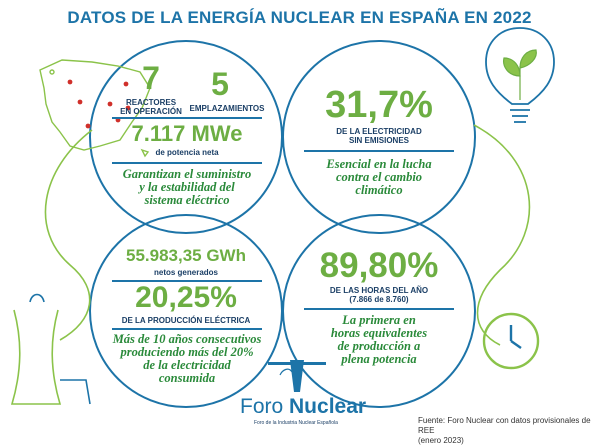 The width and height of the screenshot is (599, 446). What do you see at coordinates (379, 105) in the screenshot?
I see `electricidad-value: 31,7%` at bounding box center [379, 105].